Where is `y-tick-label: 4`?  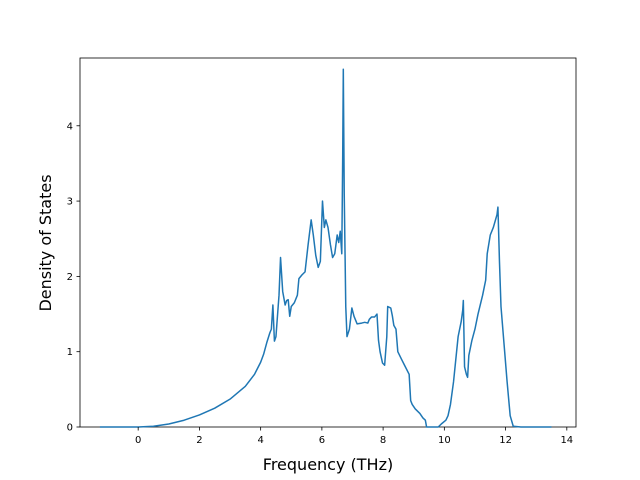 y-tick-label: 4 is located at coordinates (70, 126).